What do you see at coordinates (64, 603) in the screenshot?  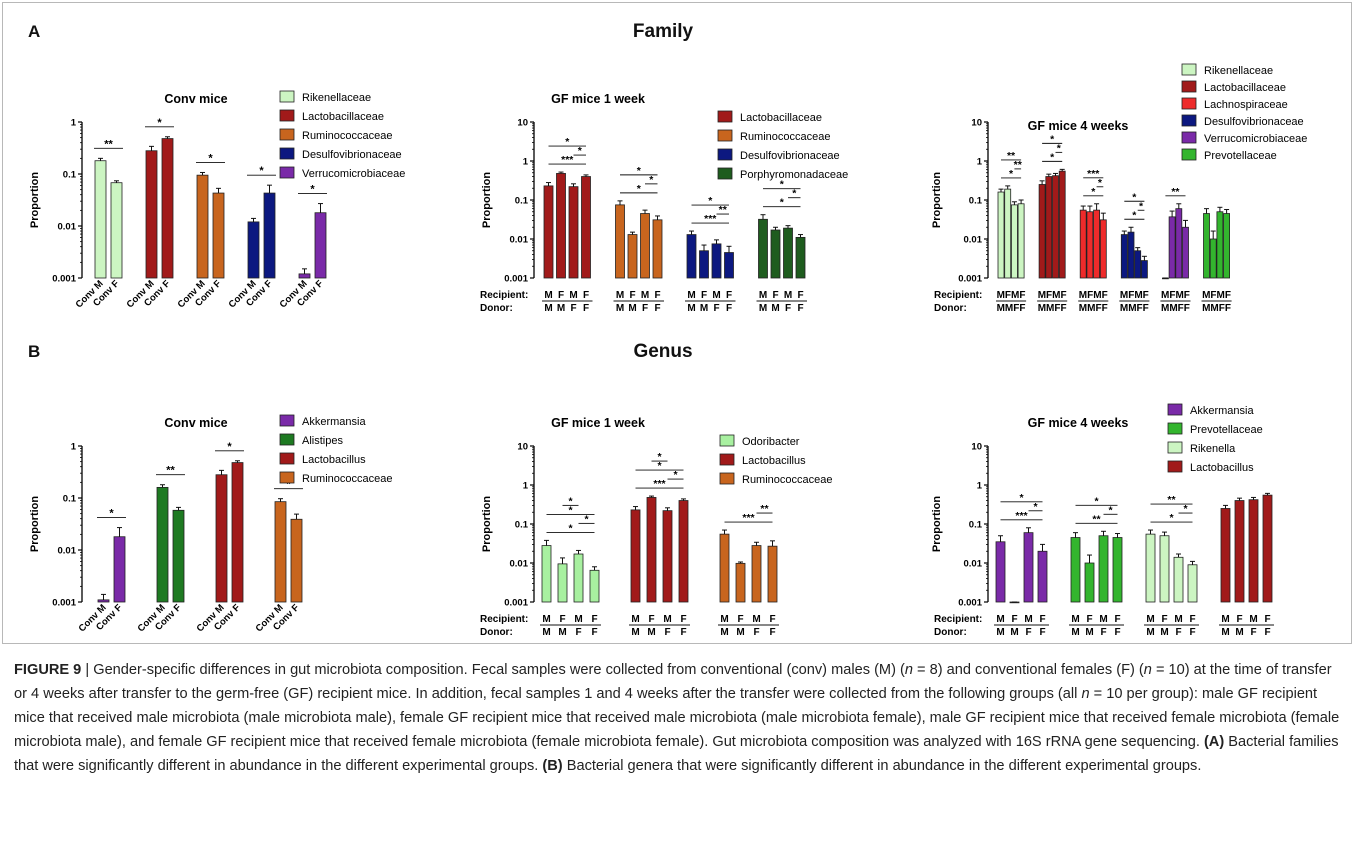 I see `y-tick-label: 0.001` at bounding box center [64, 603].